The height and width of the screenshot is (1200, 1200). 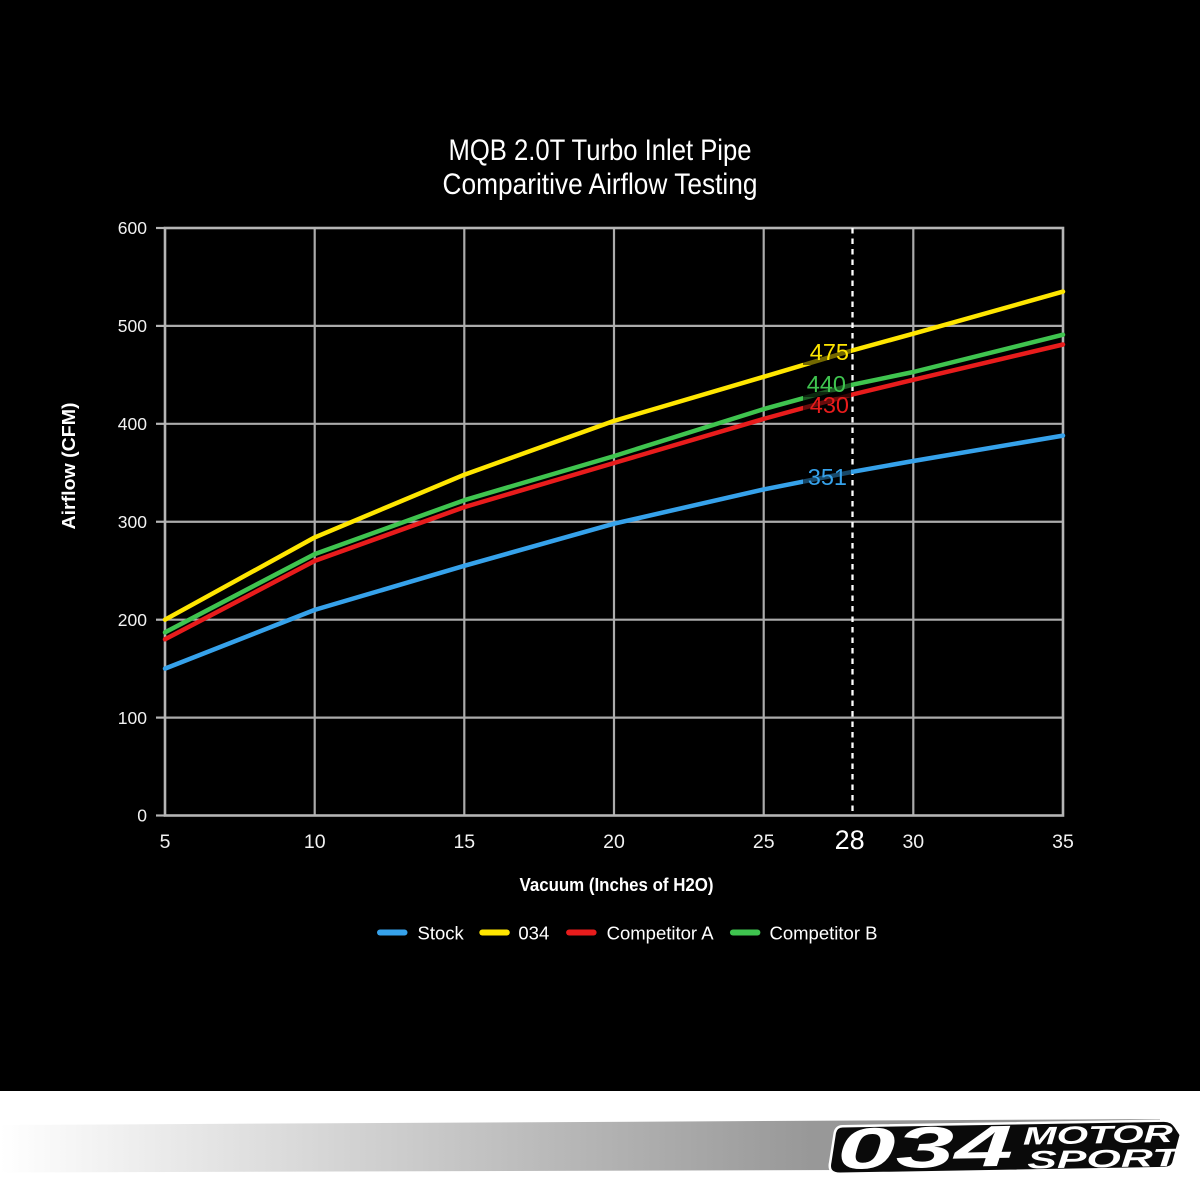 What do you see at coordinates (827, 477) in the screenshot?
I see `svg-text: 351` at bounding box center [827, 477].